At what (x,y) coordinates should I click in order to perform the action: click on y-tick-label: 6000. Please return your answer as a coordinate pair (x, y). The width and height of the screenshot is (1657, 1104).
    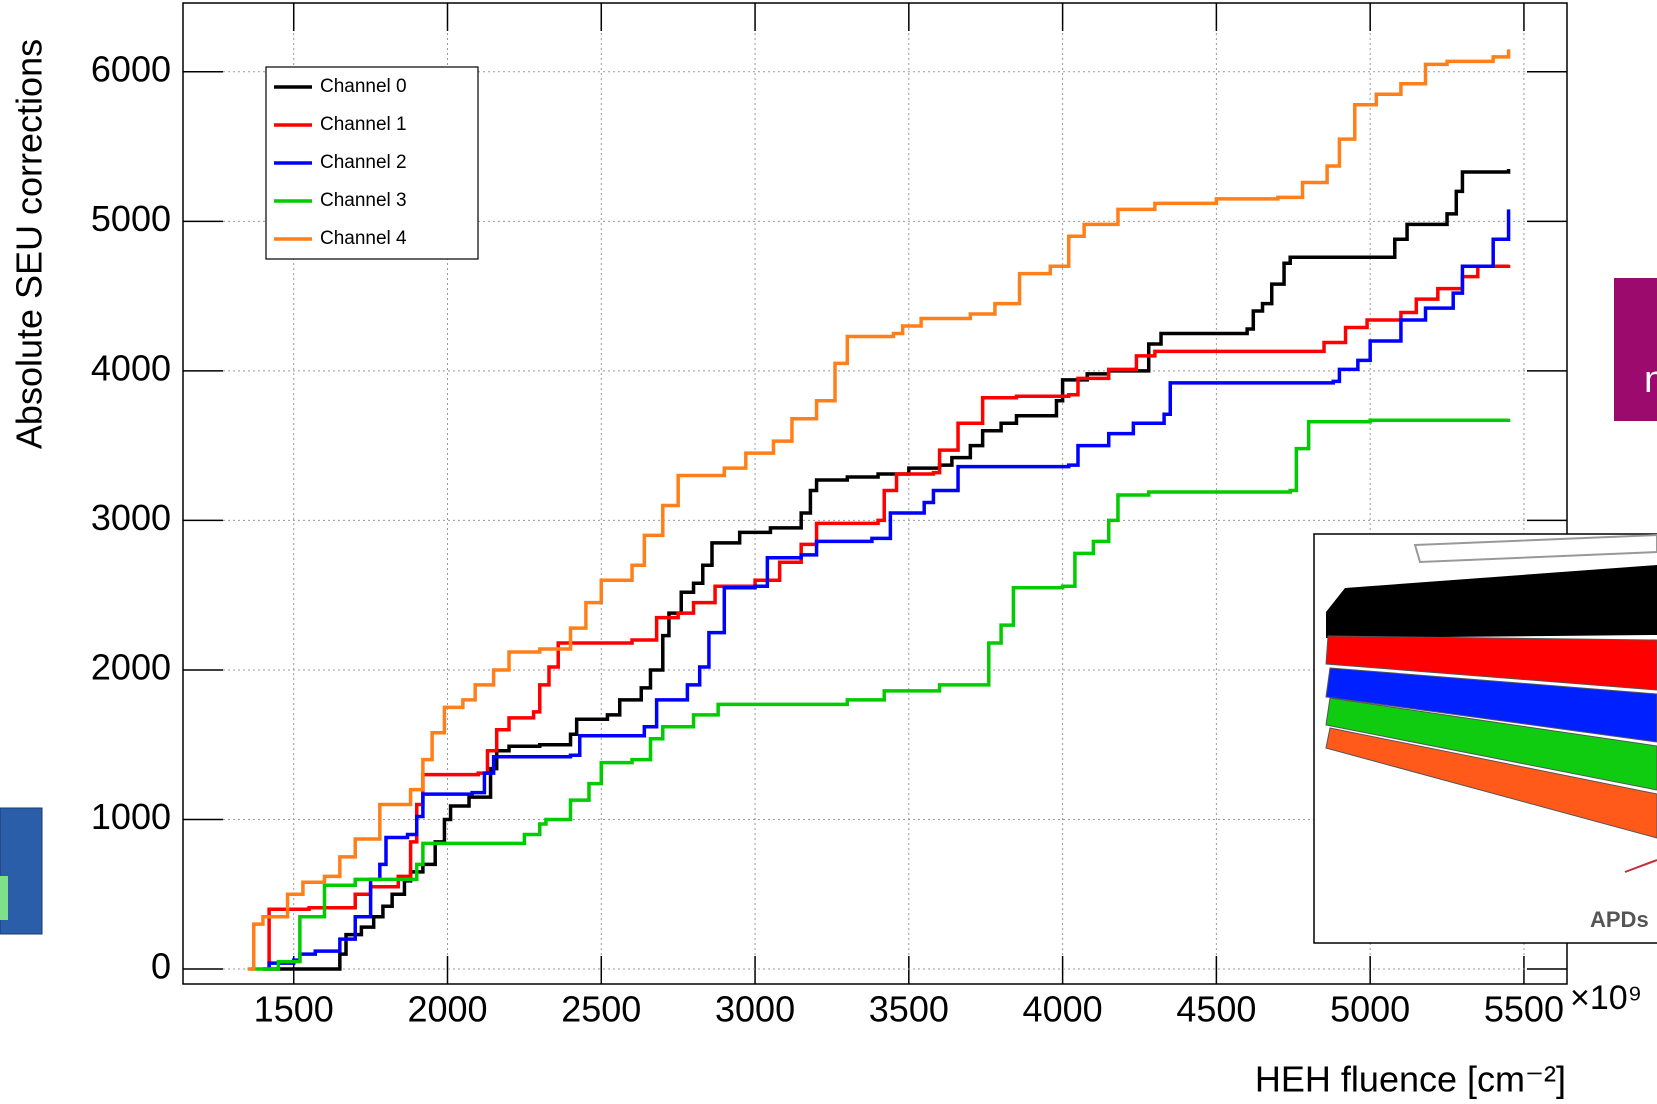
    Looking at the image, I should click on (131, 68).